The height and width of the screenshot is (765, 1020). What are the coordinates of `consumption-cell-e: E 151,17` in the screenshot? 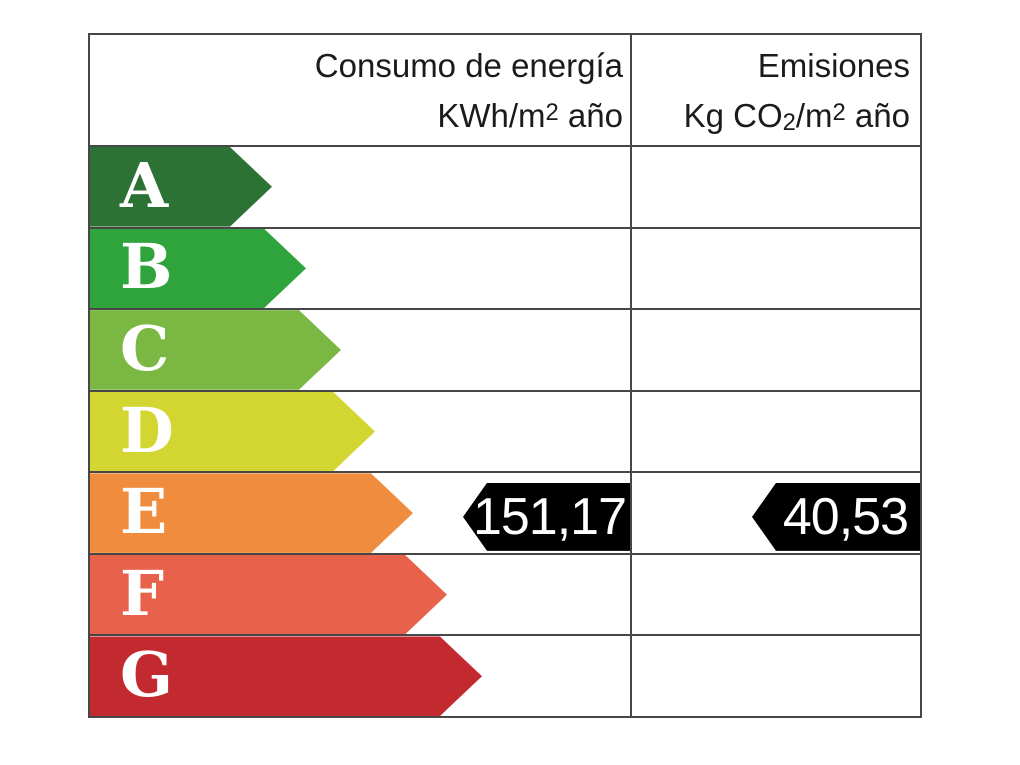 It's located at (361, 513).